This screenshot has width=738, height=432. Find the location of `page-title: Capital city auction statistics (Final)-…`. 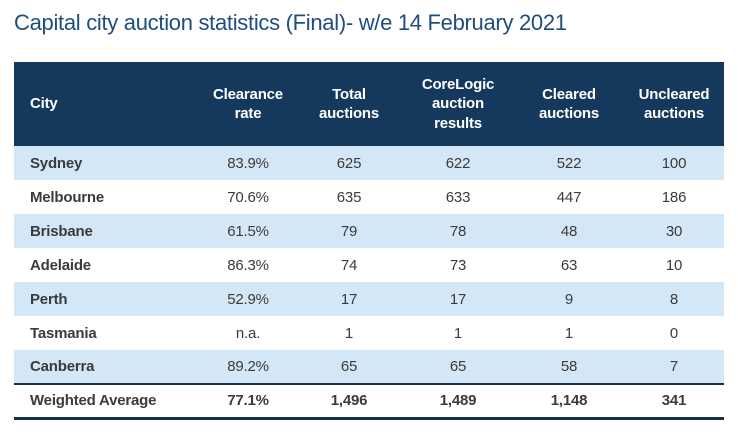

page-title: Capital city auction statistics (Final)-… is located at coordinates (290, 22).